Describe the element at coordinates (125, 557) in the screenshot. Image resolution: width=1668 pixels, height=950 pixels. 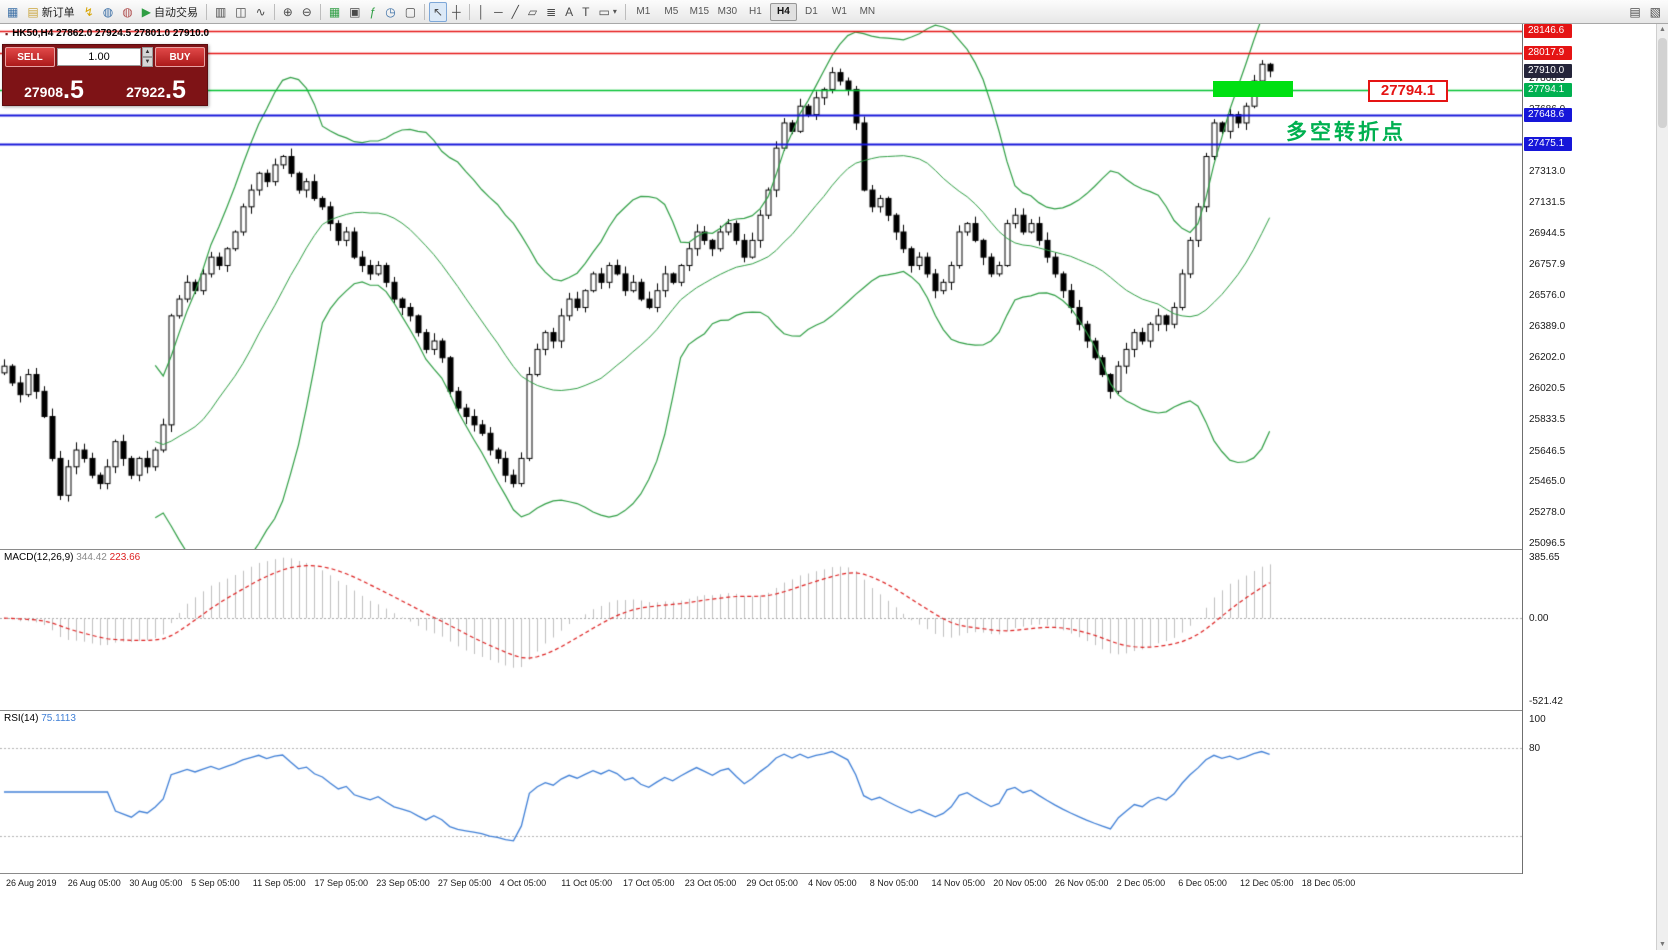
I see `macd-signal-value: 223.66` at that location.